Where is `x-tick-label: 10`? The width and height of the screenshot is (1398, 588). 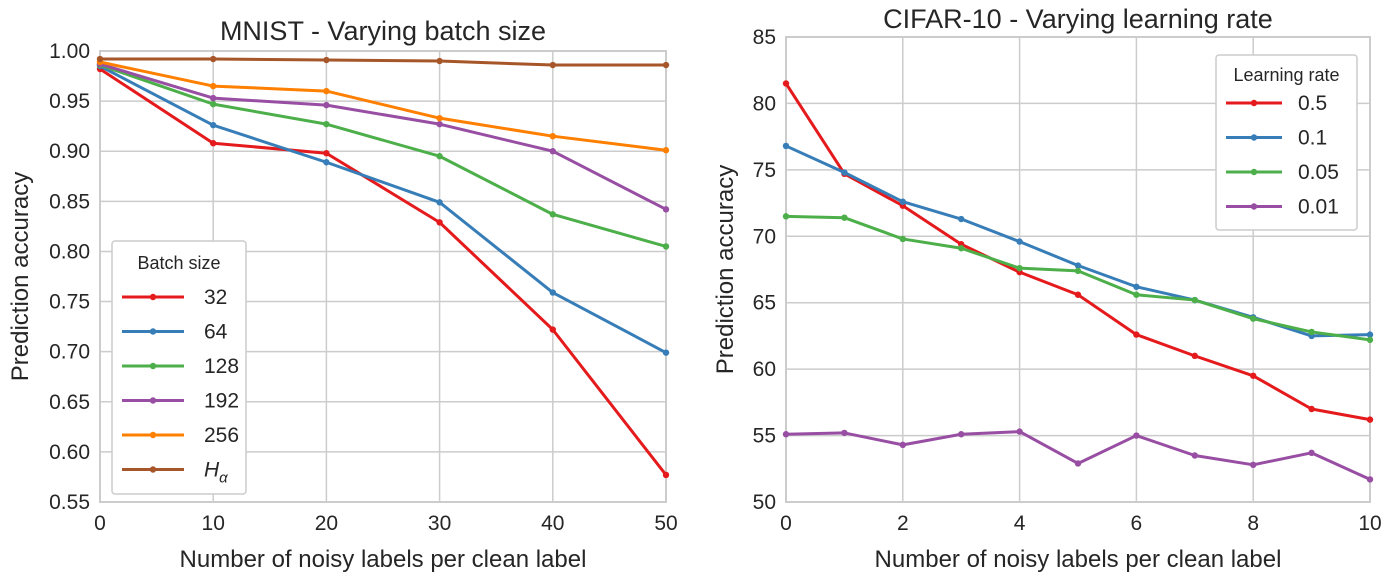
x-tick-label: 10 is located at coordinates (1369, 523).